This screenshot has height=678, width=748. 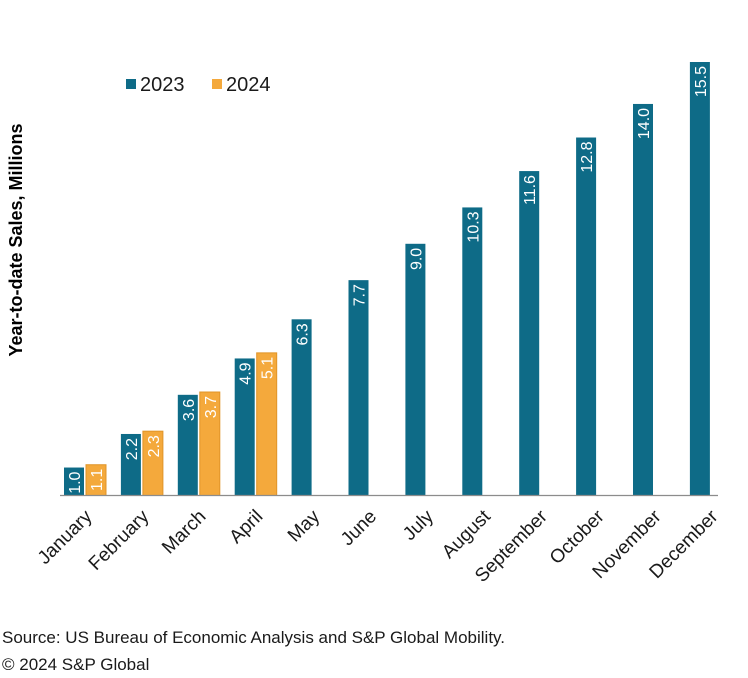 I want to click on legend-swatch-2024, so click(x=217, y=84).